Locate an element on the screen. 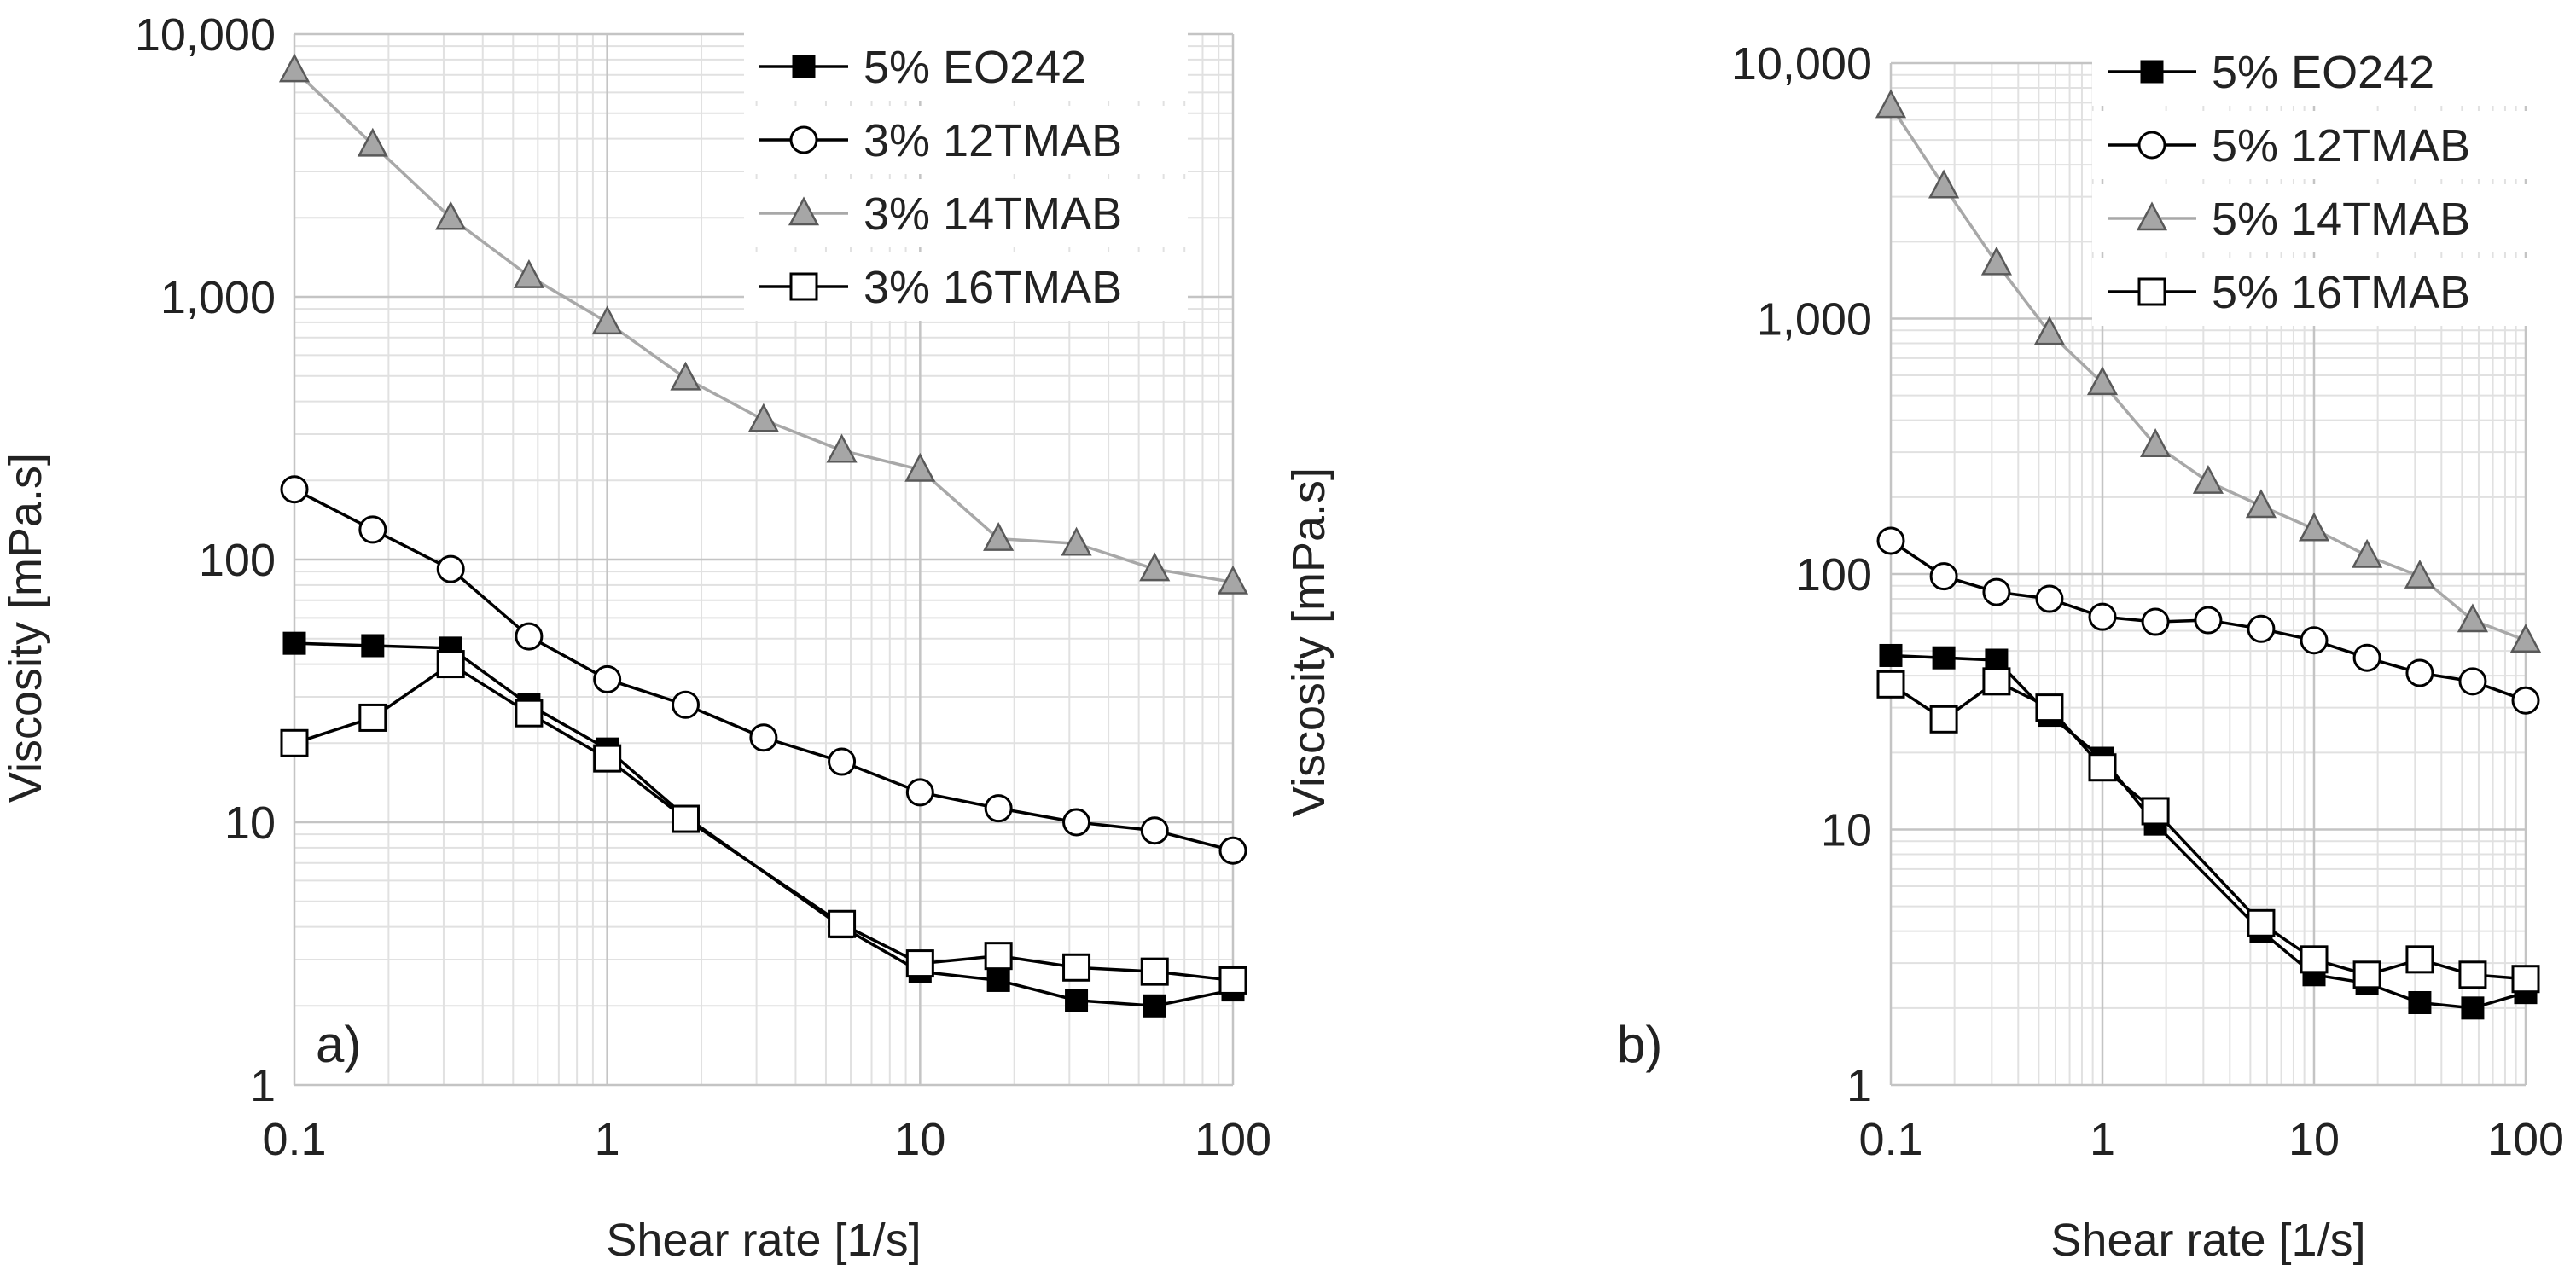 The width and height of the screenshot is (2576, 1282). y-tick-label: 100 is located at coordinates (237, 560).